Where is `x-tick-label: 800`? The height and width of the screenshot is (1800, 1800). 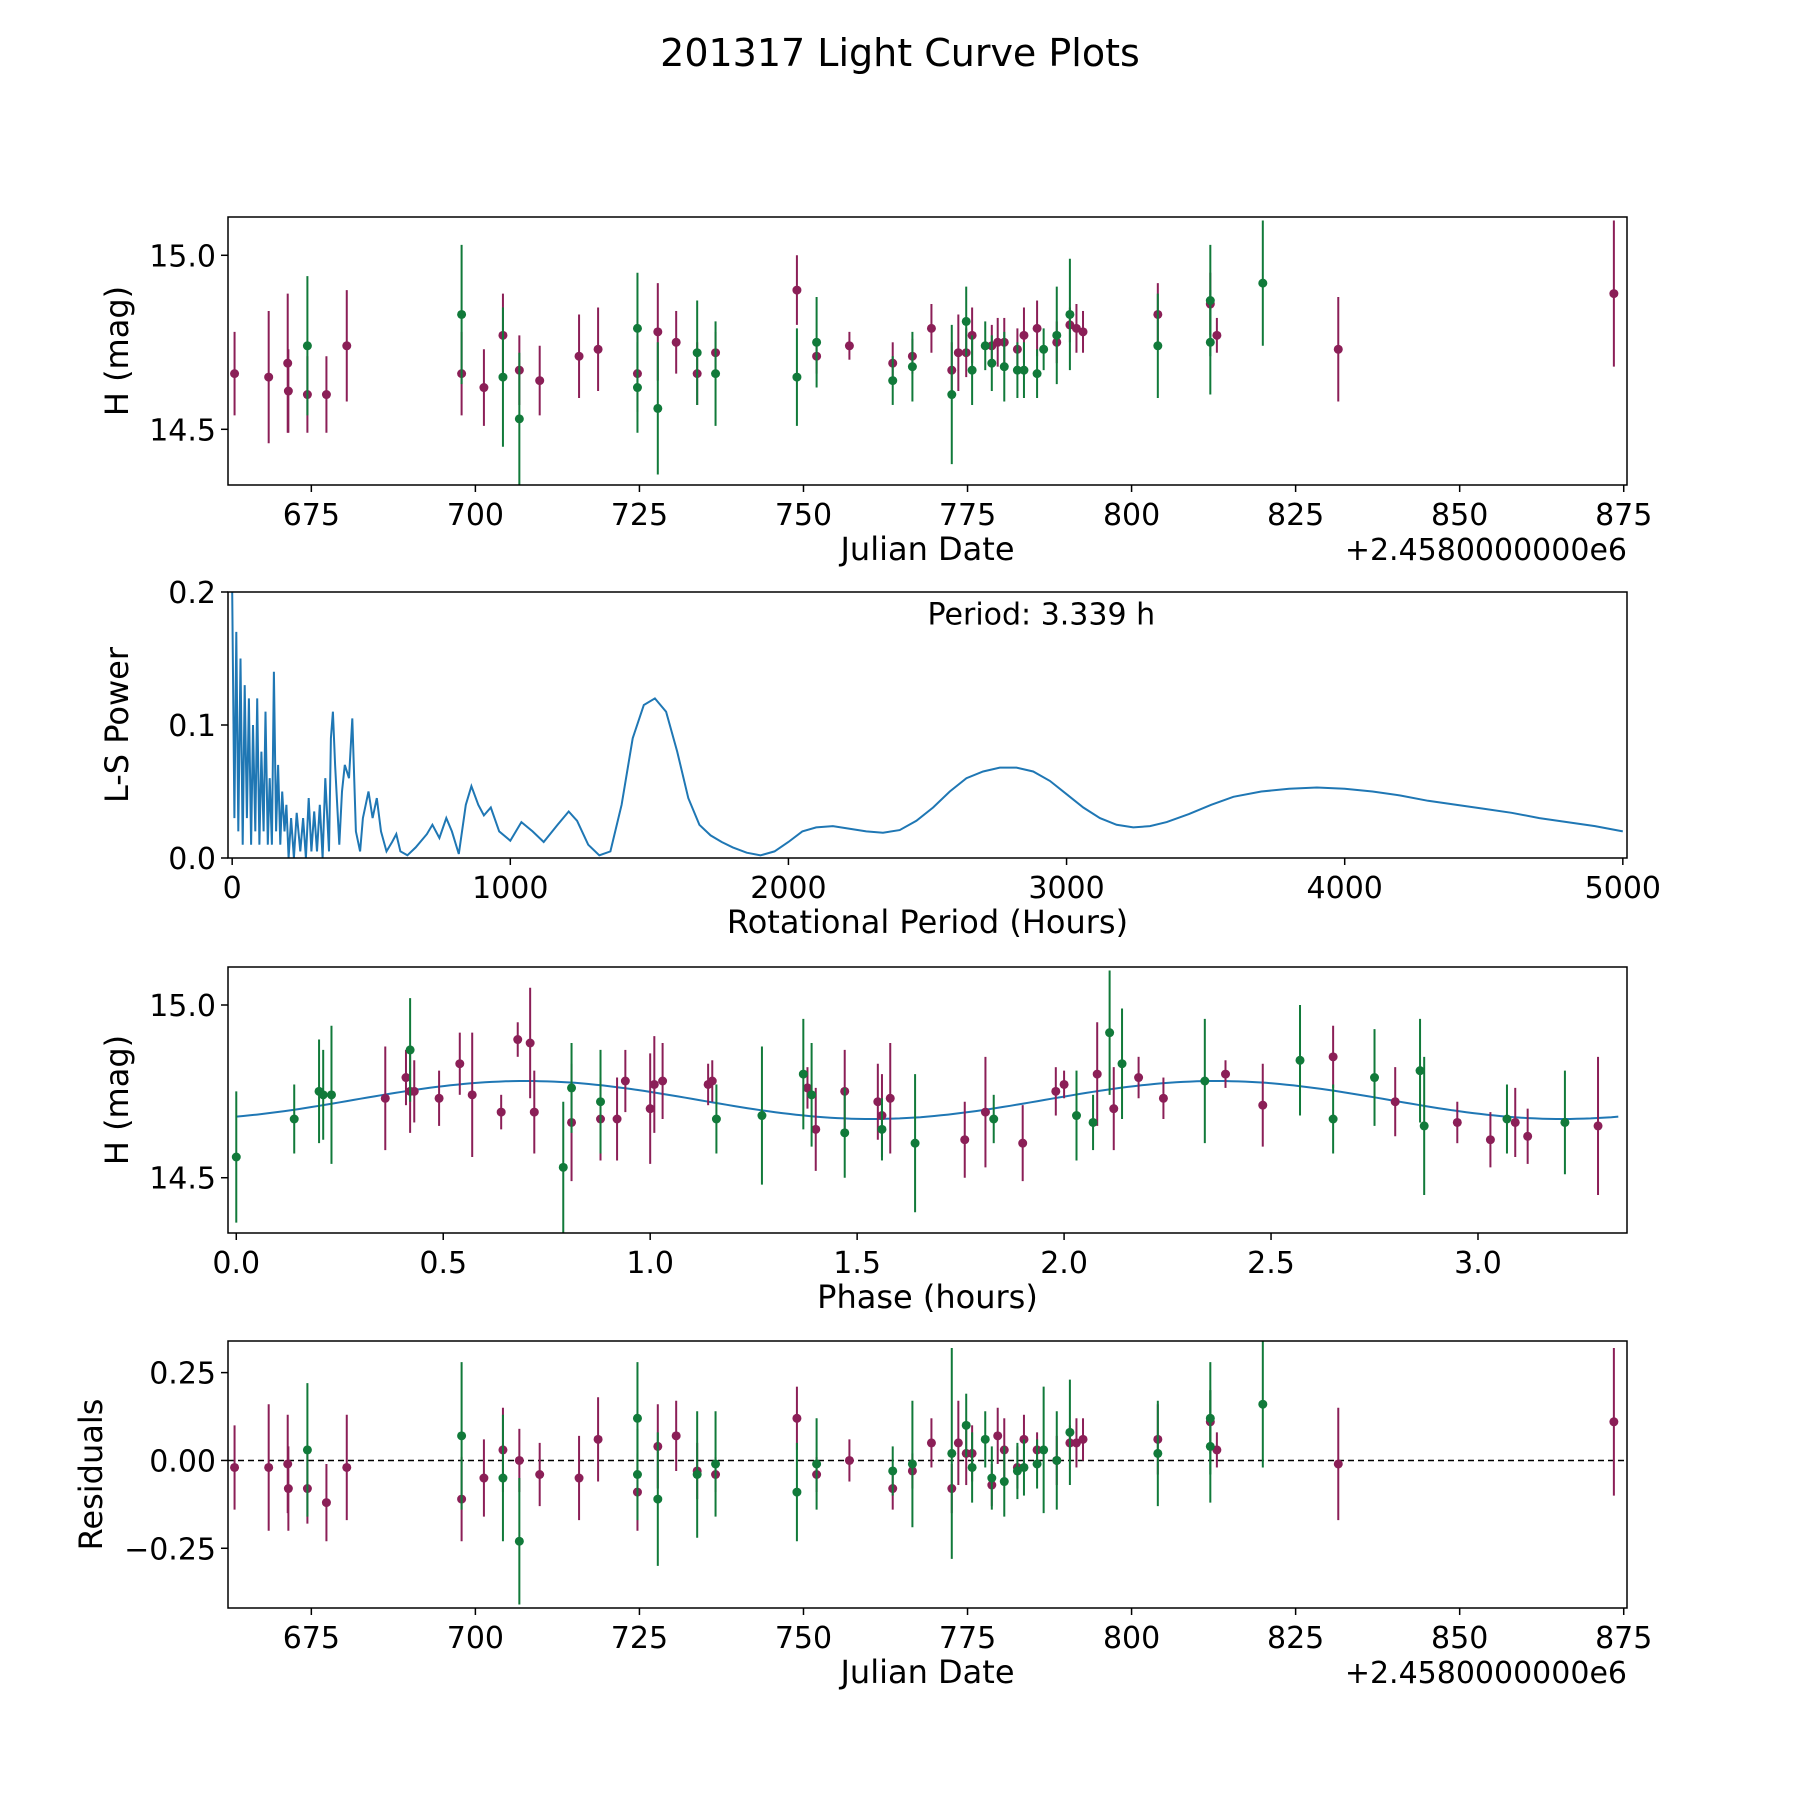
x-tick-label: 800 is located at coordinates (1131, 1638).